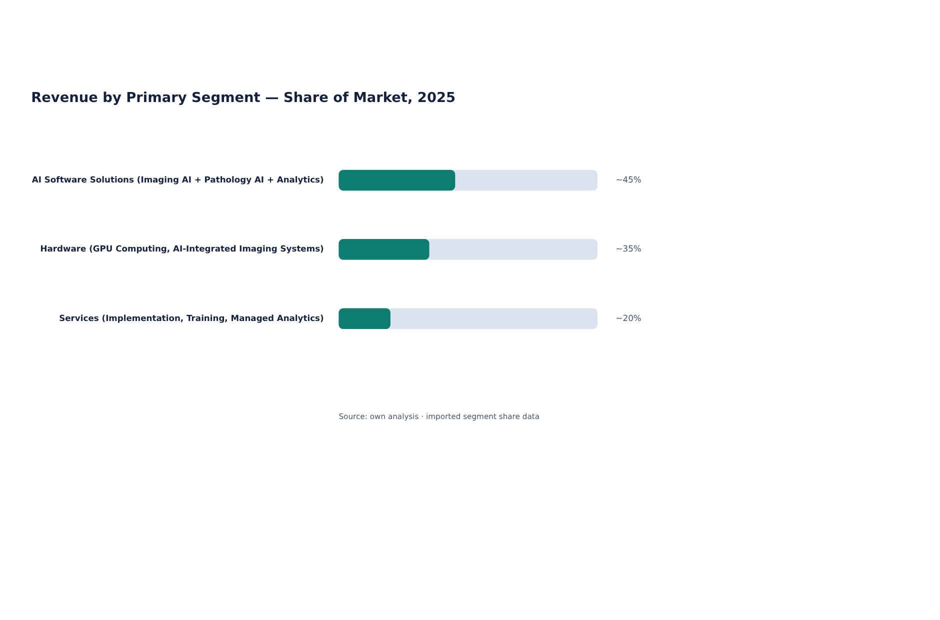 Image resolution: width=940 pixels, height=620 pixels. Describe the element at coordinates (629, 249) in the screenshot. I see `data-label: ~35%` at that location.